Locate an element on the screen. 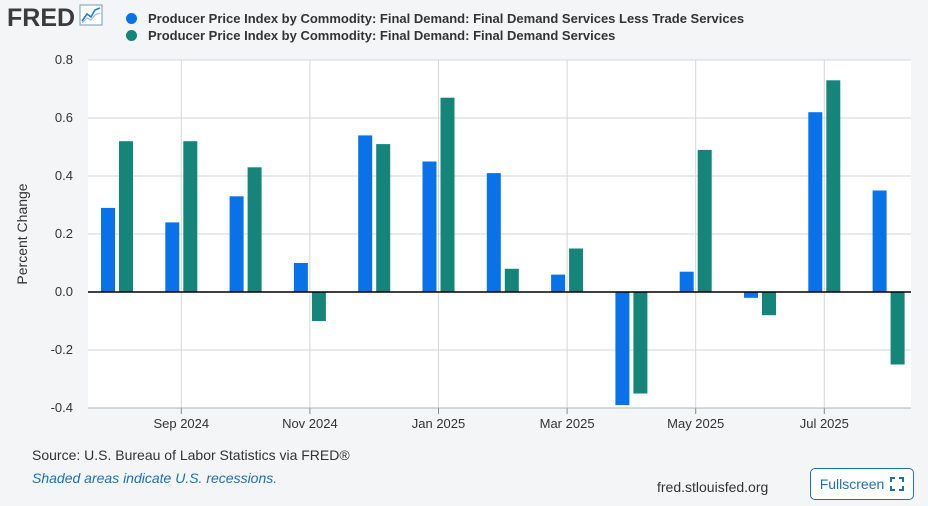 The height and width of the screenshot is (506, 928). site-url: fred.stlouisfed.org is located at coordinates (713, 487).